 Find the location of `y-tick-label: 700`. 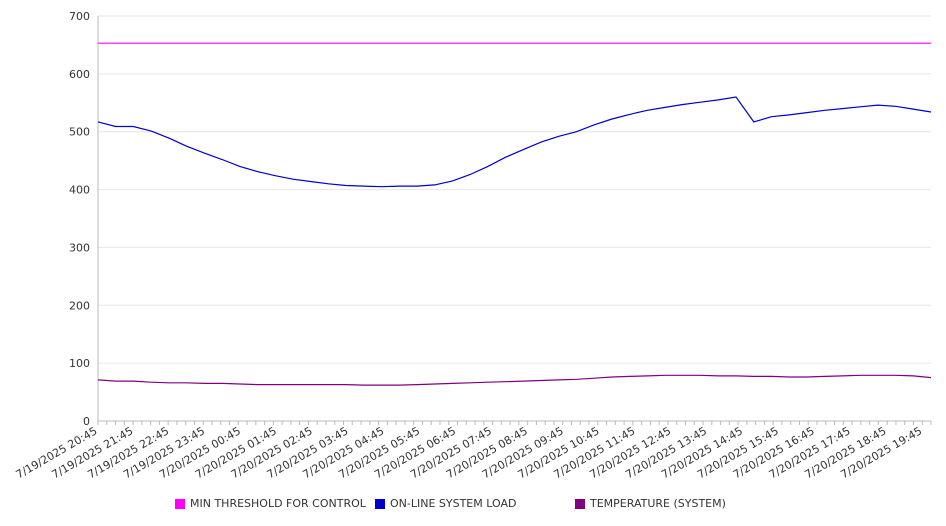

y-tick-label: 700 is located at coordinates (79, 16).